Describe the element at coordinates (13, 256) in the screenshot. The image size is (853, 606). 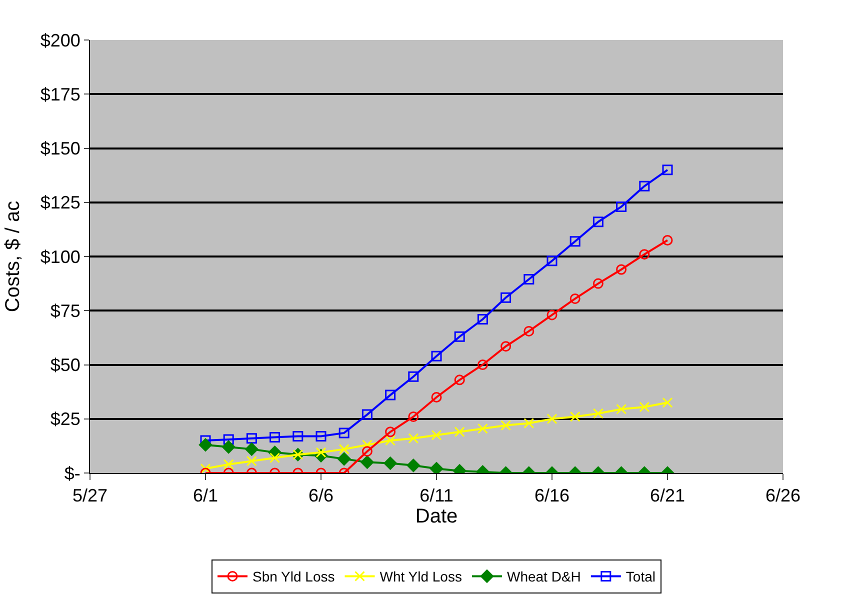
I see `y-axis-title: Costs, $ / ac` at that location.